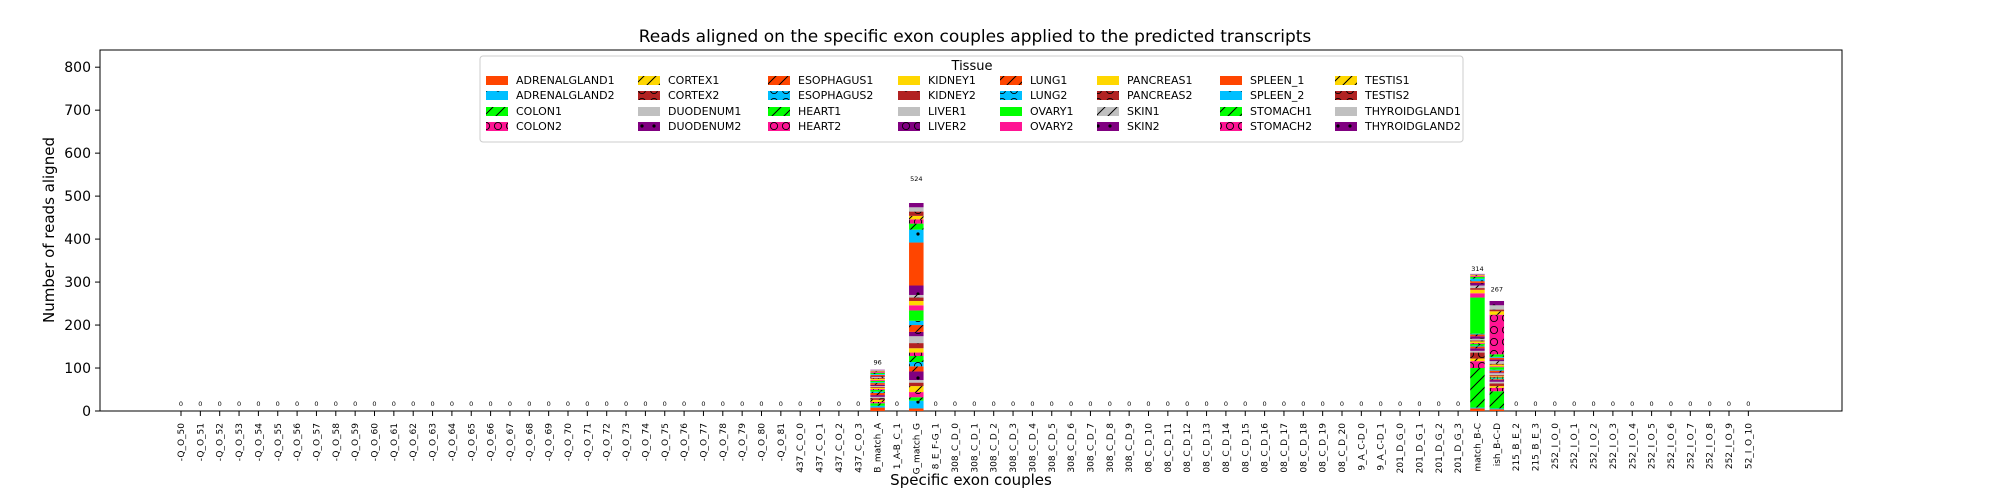 This screenshot has height=500, width=2000. I want to click on legend-entry: LIVER2, so click(932, 126).